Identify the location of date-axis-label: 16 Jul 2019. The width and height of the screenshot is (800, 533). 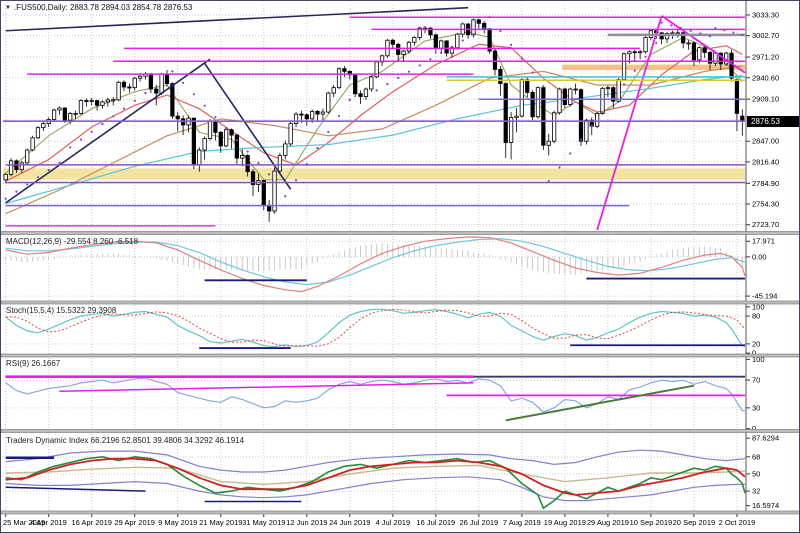
(435, 522).